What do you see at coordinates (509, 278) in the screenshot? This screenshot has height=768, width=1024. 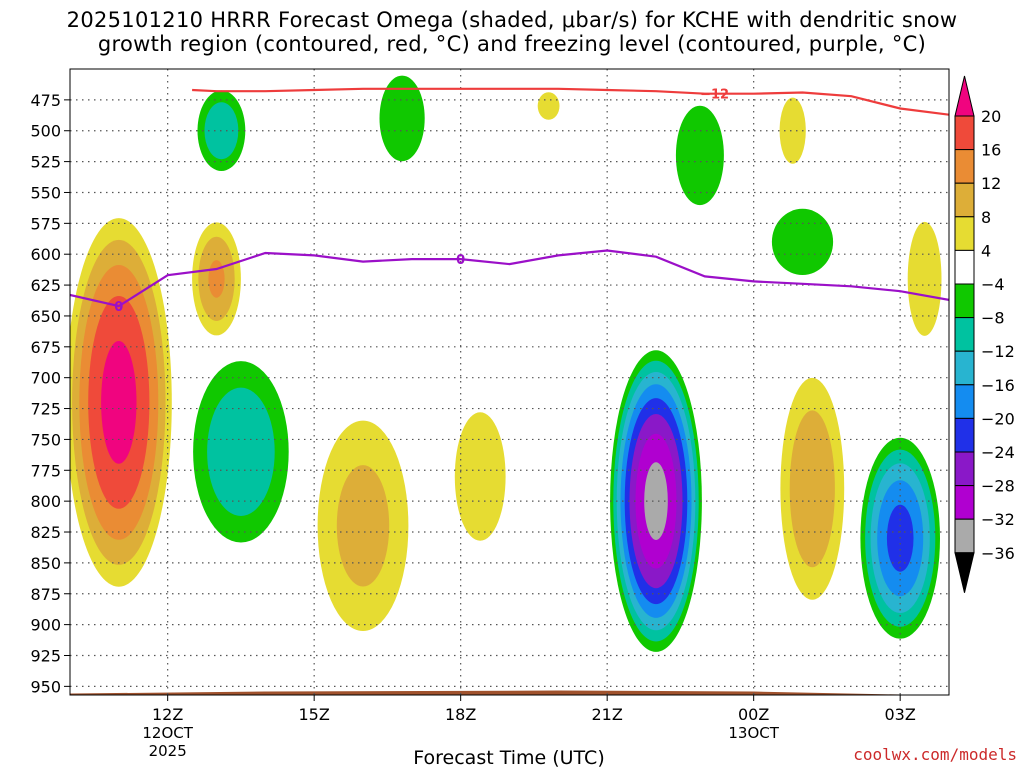 I see `freezing-level-0c-line` at bounding box center [509, 278].